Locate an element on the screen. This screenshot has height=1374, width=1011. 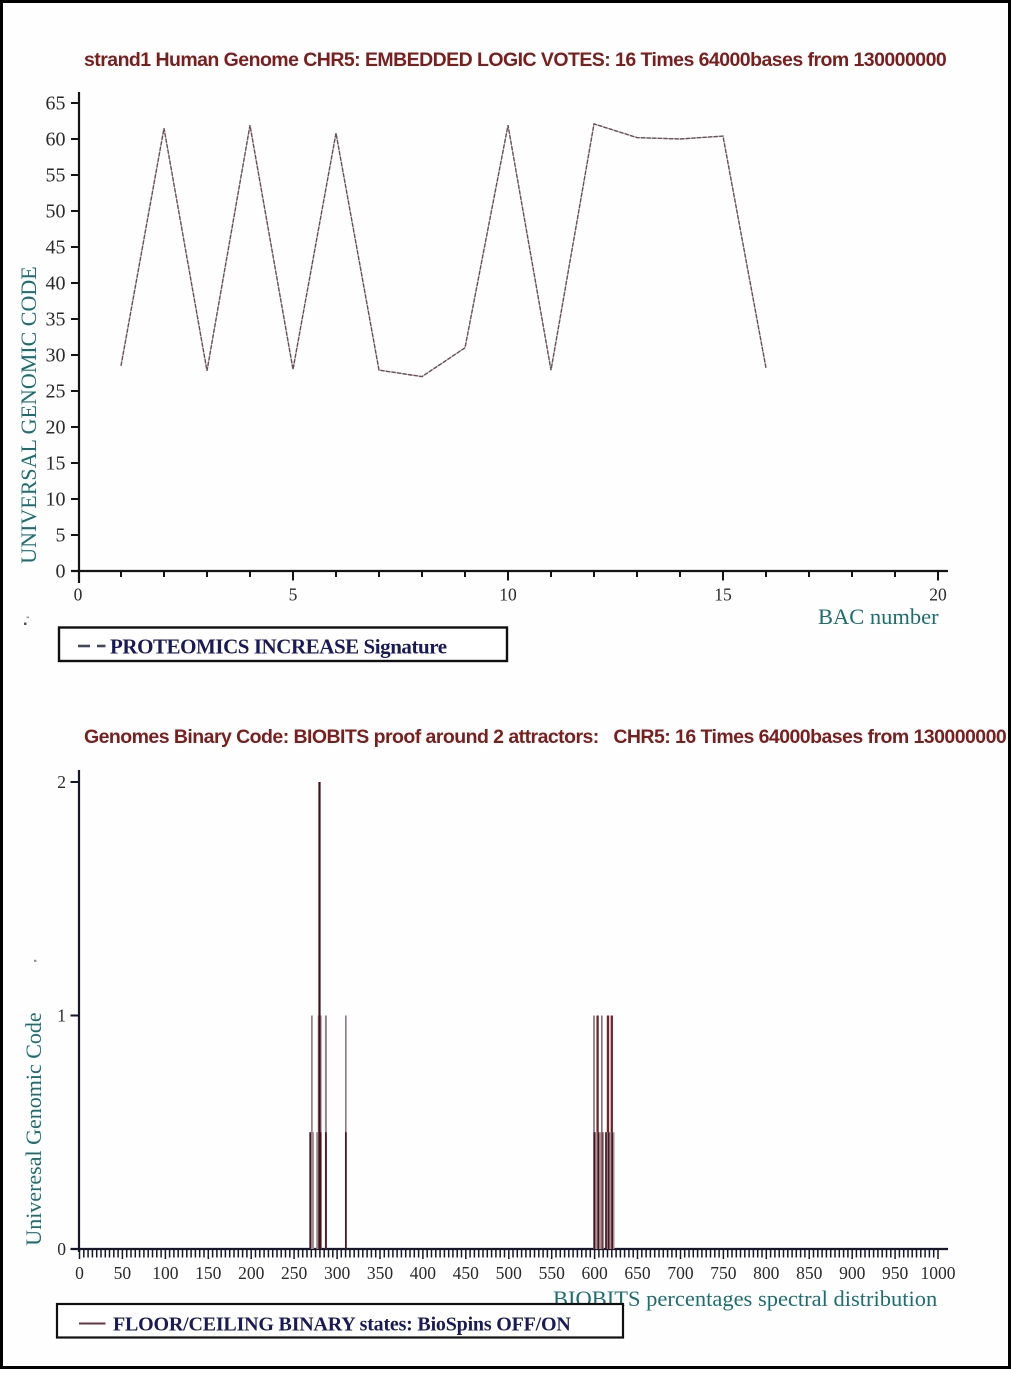
svg-text: 60 is located at coordinates (56, 140).